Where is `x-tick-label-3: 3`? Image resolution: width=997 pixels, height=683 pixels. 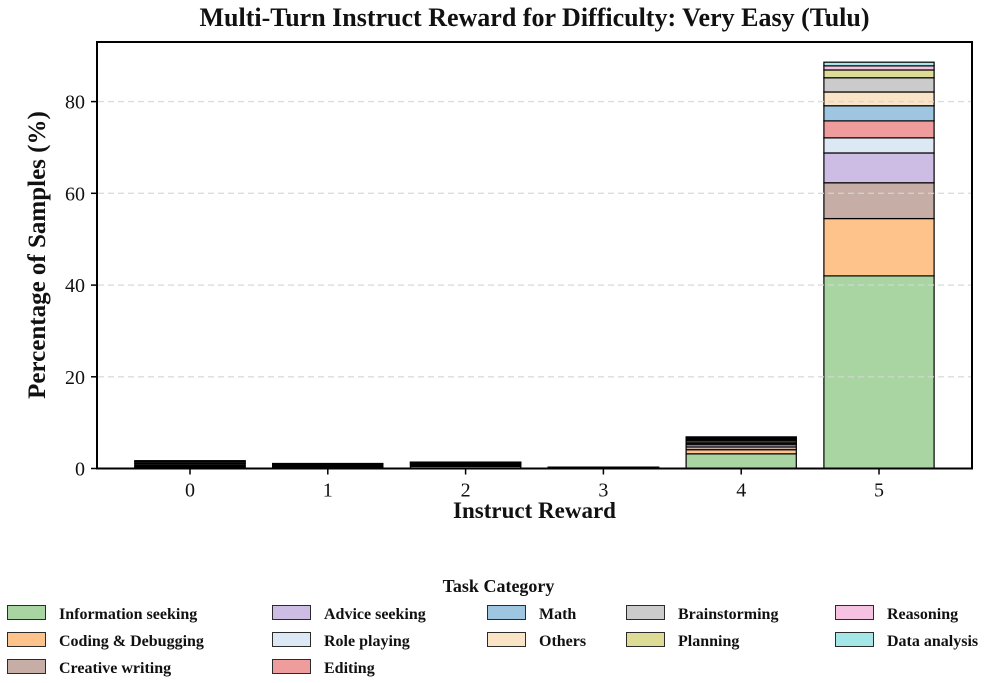
x-tick-label-3: 3 is located at coordinates (603, 491).